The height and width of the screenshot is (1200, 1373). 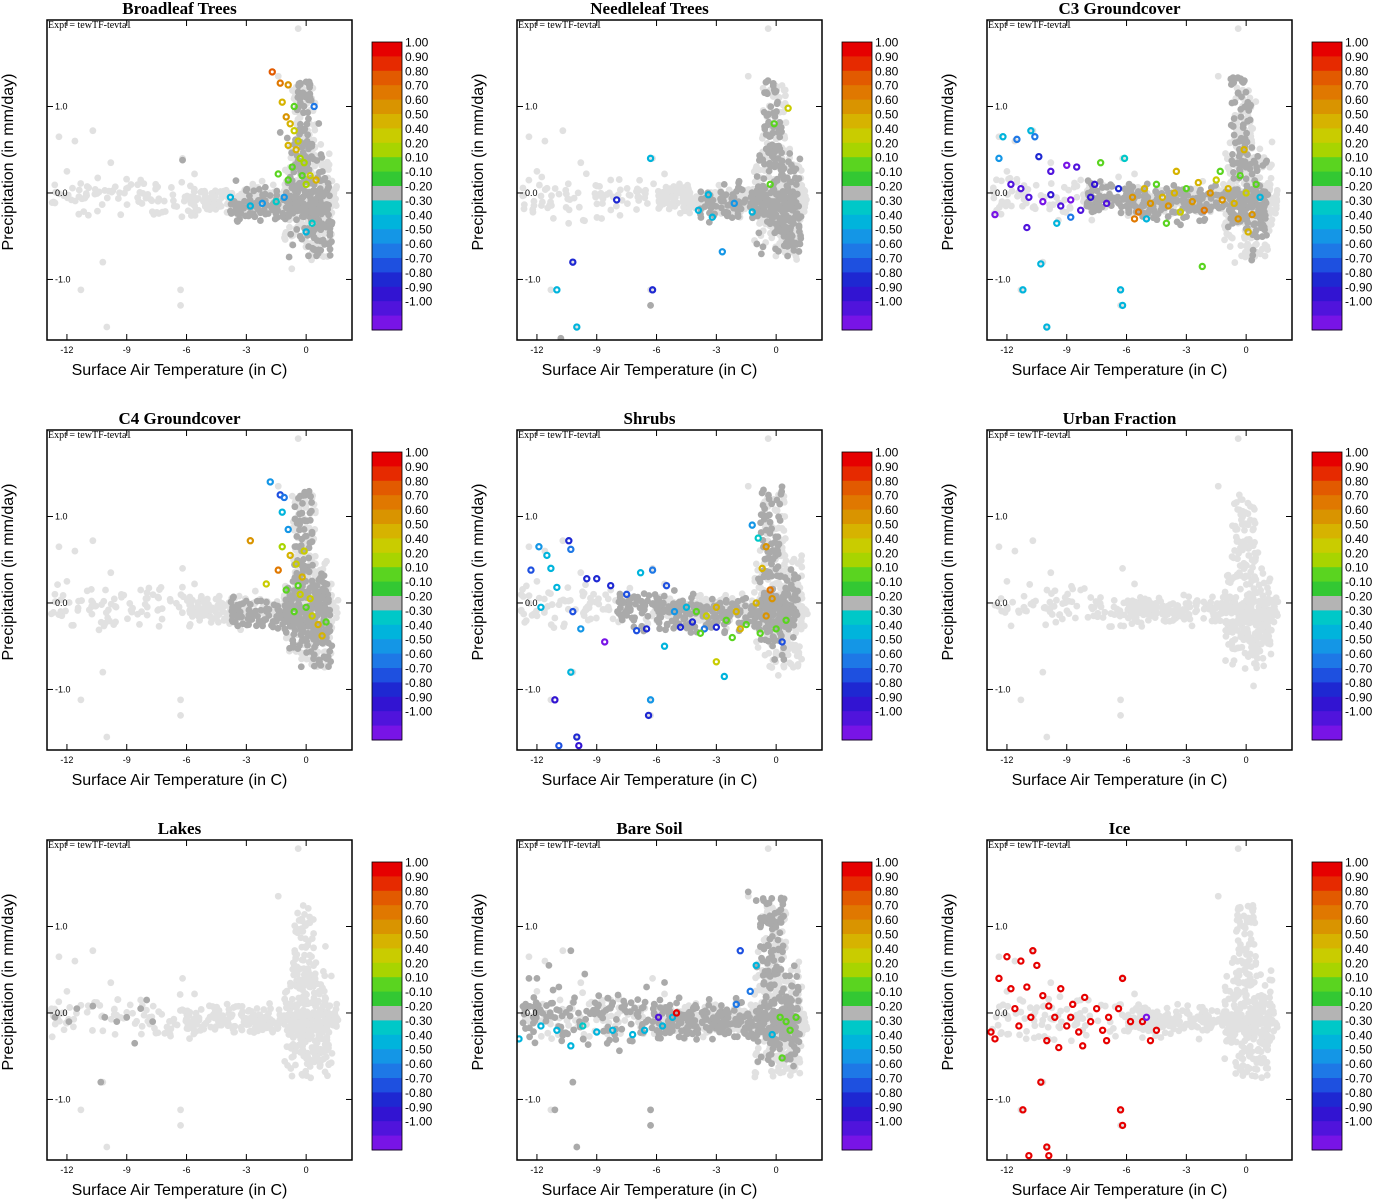 I want to click on colorbar-label: -0.20, so click(x=889, y=187).